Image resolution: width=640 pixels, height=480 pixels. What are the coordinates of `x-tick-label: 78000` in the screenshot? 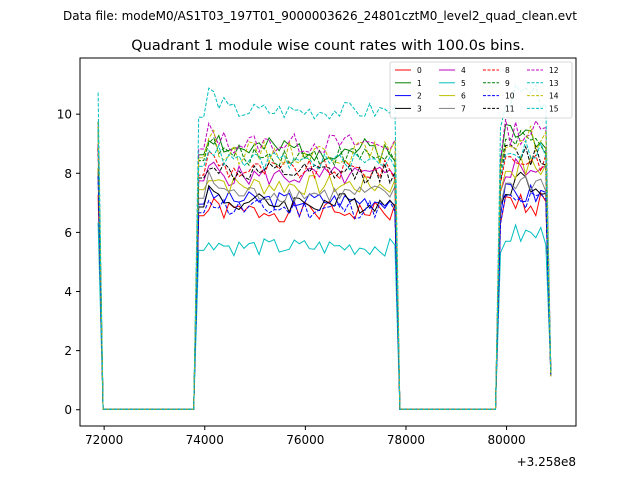 It's located at (406, 440).